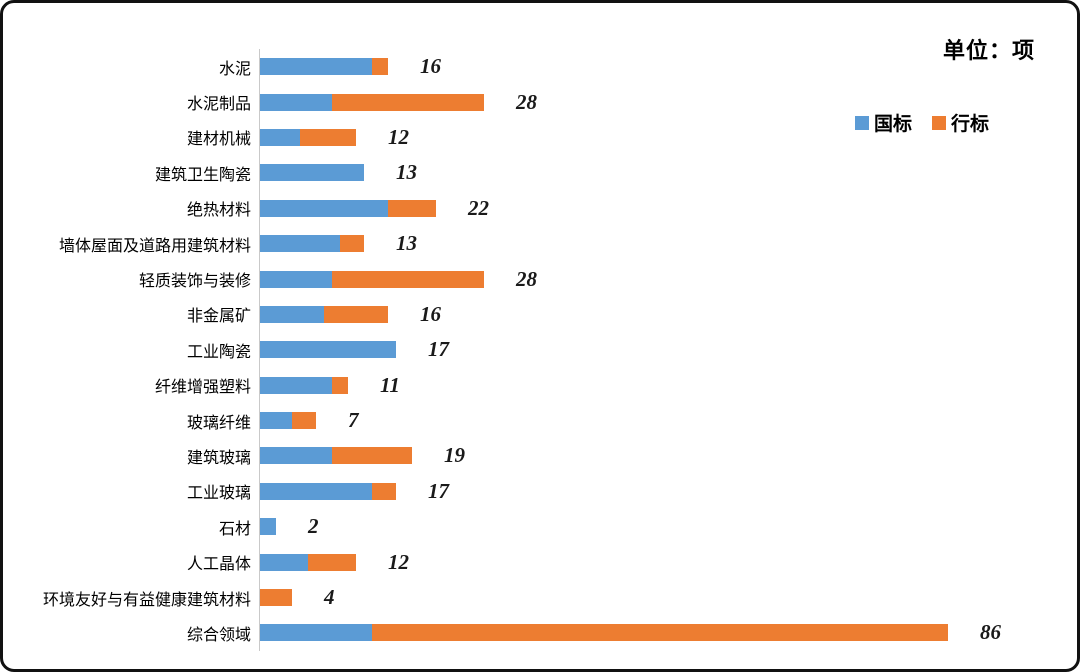  Describe the element at coordinates (218, 105) in the screenshot. I see `category-label: 水泥制品` at that location.